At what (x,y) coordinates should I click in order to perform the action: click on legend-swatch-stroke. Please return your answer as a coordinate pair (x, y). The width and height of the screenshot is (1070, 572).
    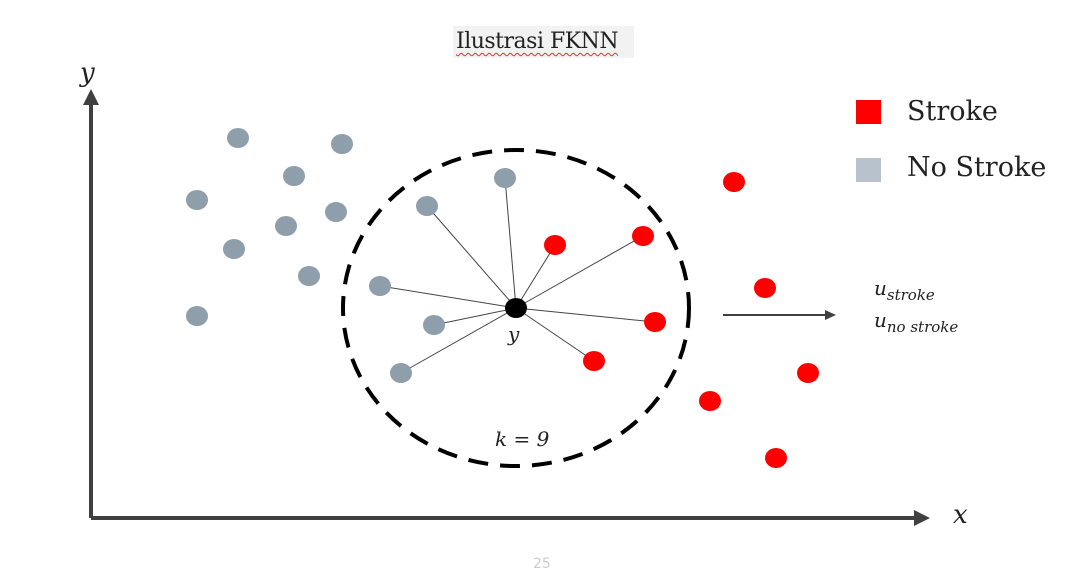
    Looking at the image, I should click on (868, 112).